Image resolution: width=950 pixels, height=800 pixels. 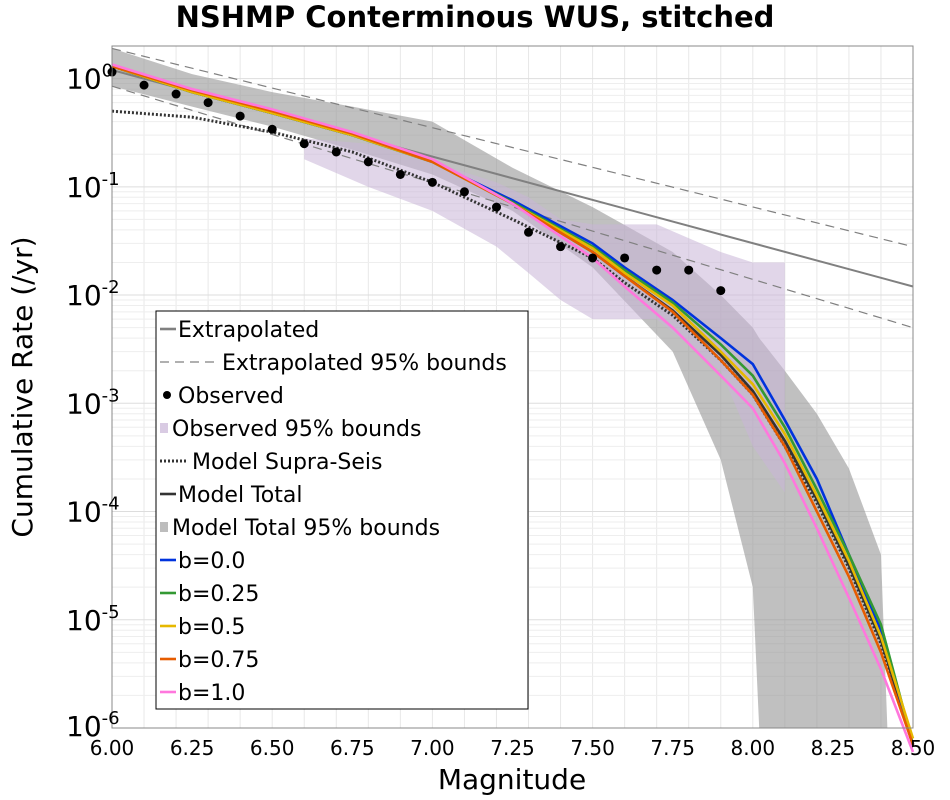 What do you see at coordinates (22, 386) in the screenshot?
I see `y-axis-label: Cumulative Rate (/yr)` at bounding box center [22, 386].